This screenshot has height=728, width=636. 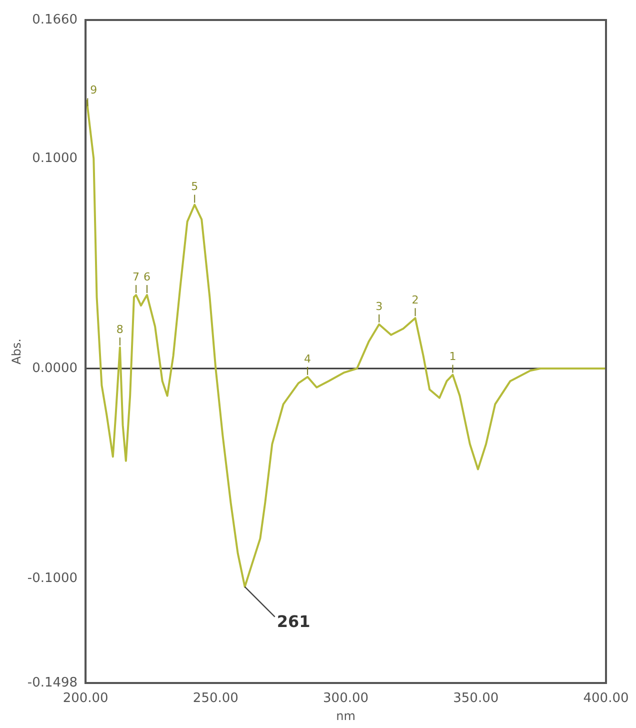 I want to click on annotation: 3, so click(x=379, y=306).